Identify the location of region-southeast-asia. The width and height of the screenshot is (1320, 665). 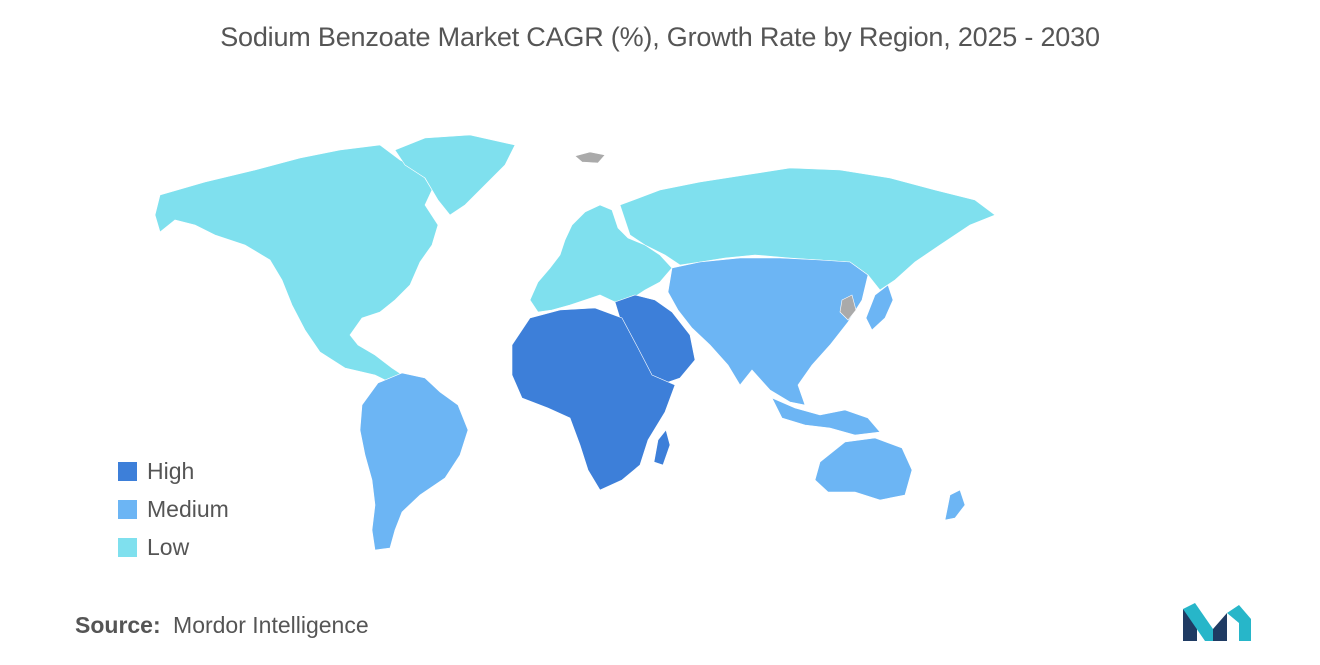
(826, 416).